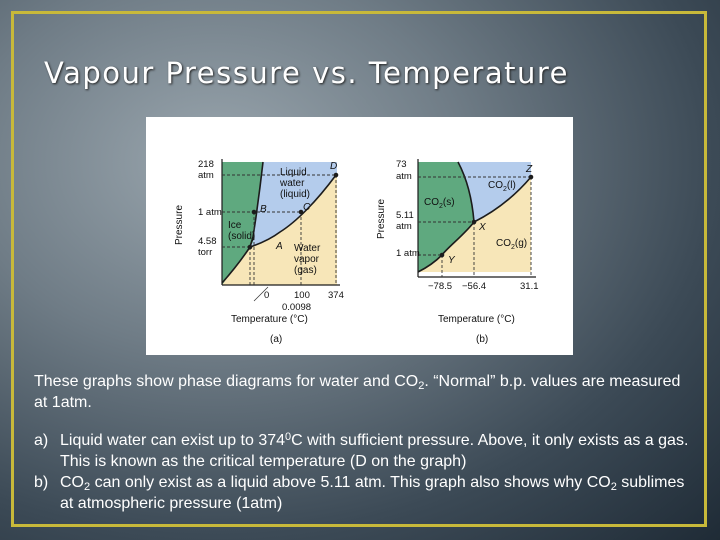  What do you see at coordinates (305, 270) in the screenshot?
I see `region-label-gas-3: (gas)` at bounding box center [305, 270].